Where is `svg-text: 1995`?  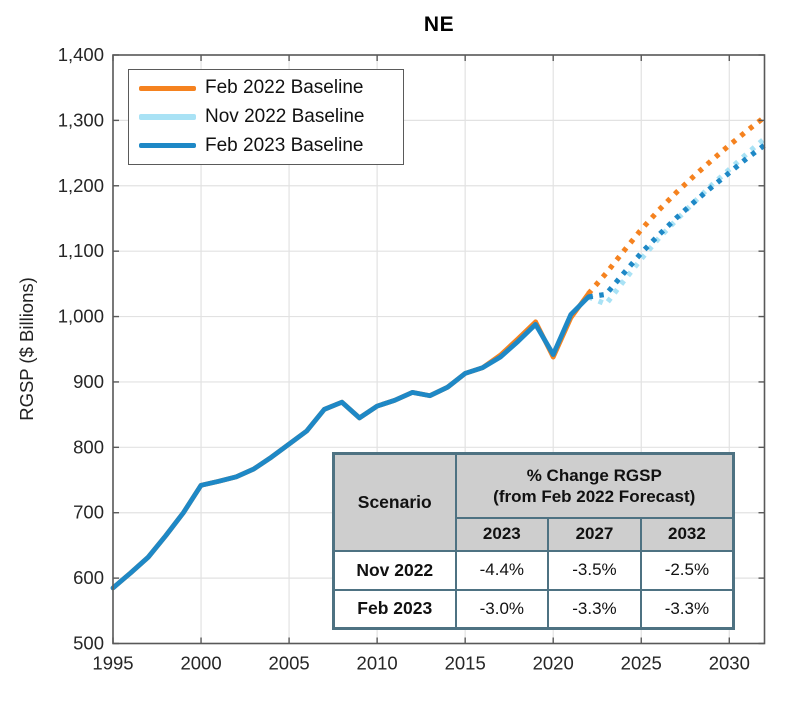
svg-text: 1995 is located at coordinates (112, 663).